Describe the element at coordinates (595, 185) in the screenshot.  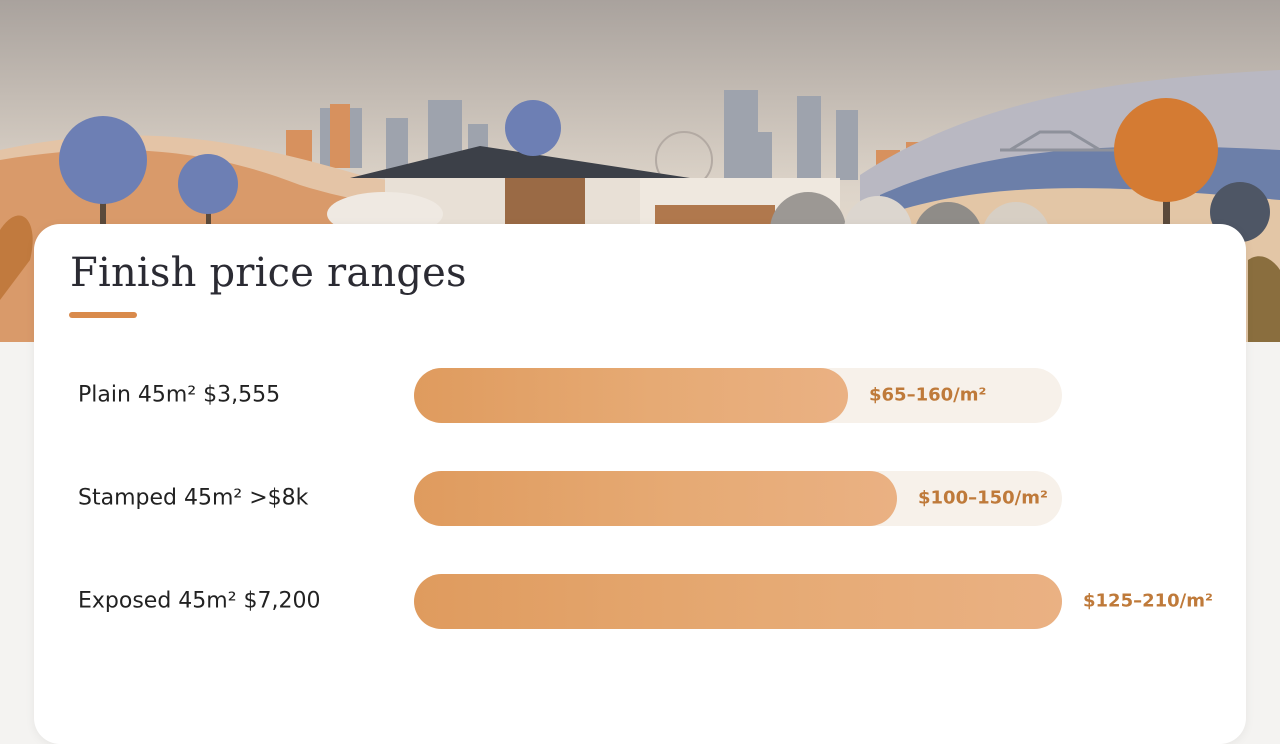
I see `house` at that location.